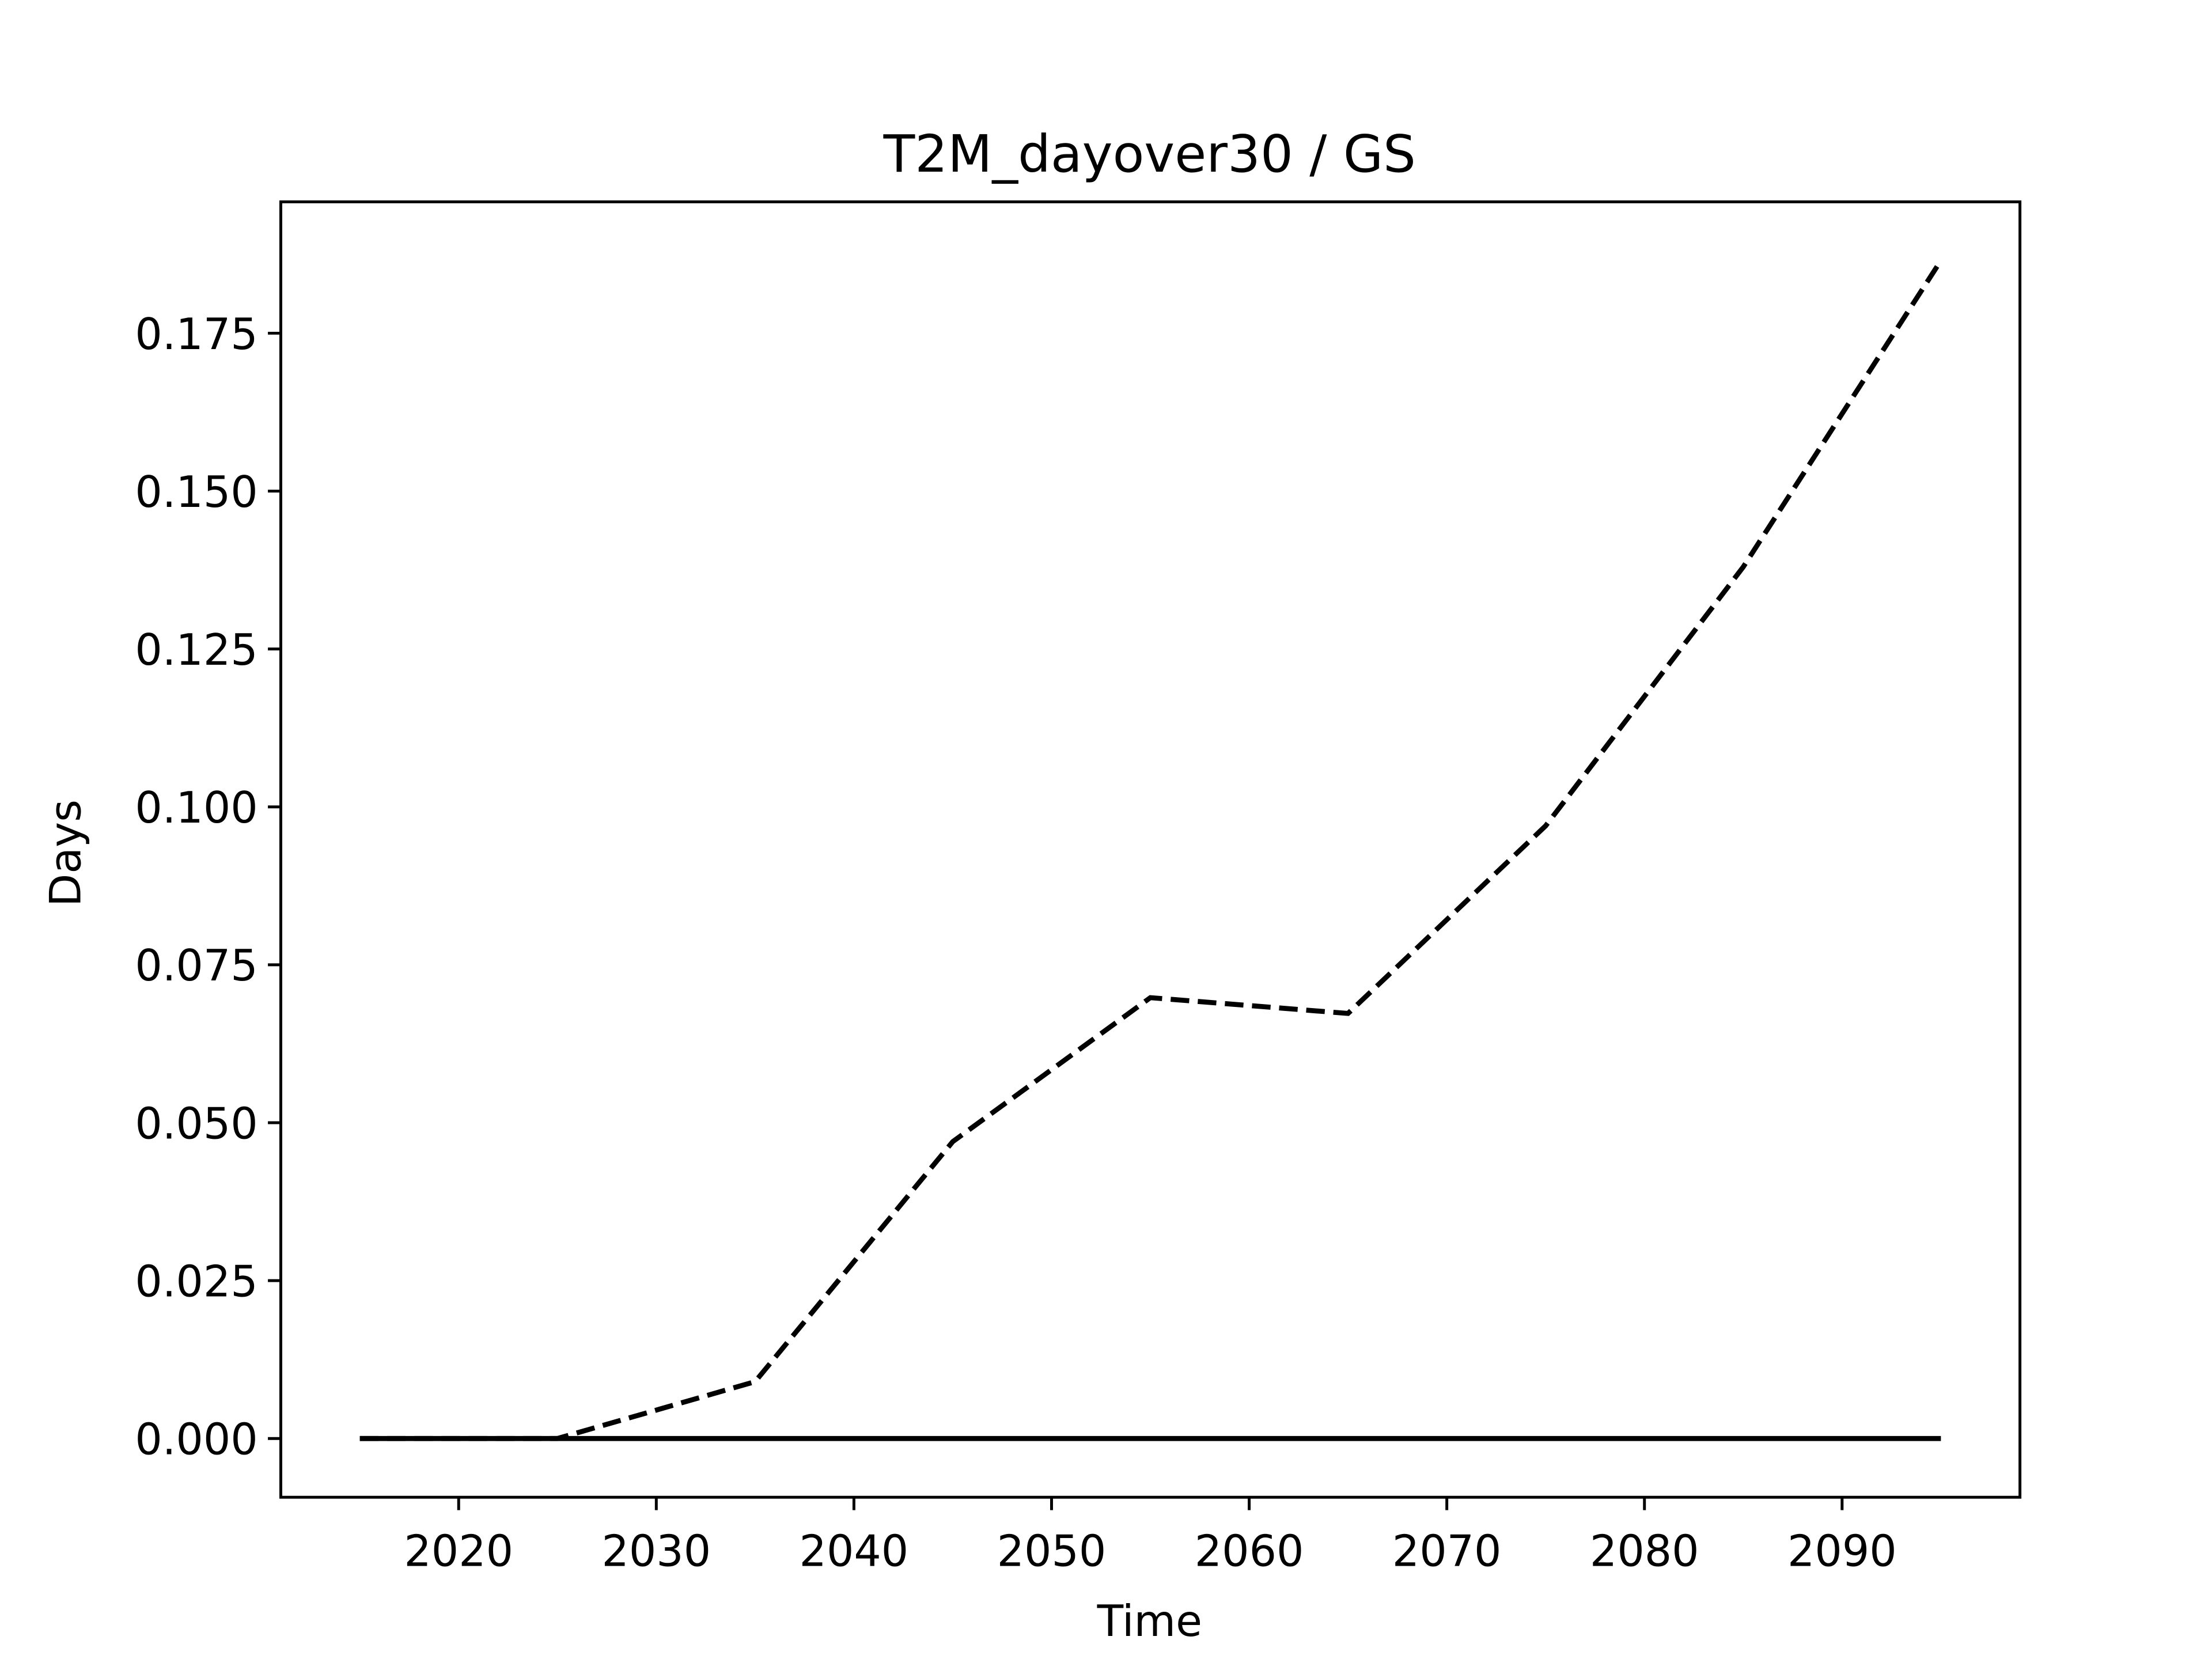 The height and width of the screenshot is (1659, 2212). I want to click on x-tick-label: 2070, so click(1447, 1551).